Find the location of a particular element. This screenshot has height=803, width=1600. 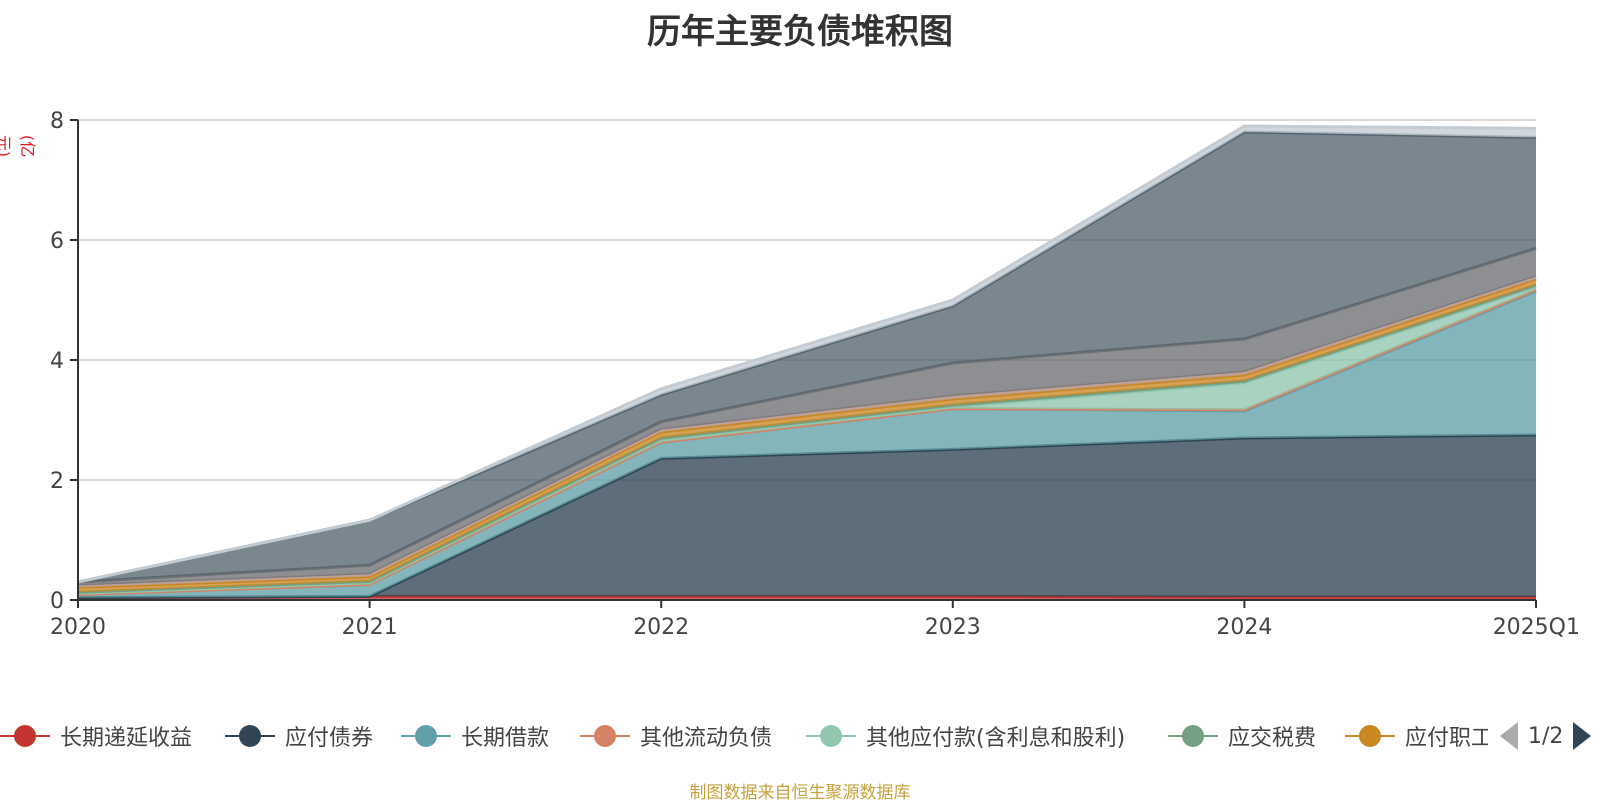

y-tick-label-0: 0 is located at coordinates (57, 601).